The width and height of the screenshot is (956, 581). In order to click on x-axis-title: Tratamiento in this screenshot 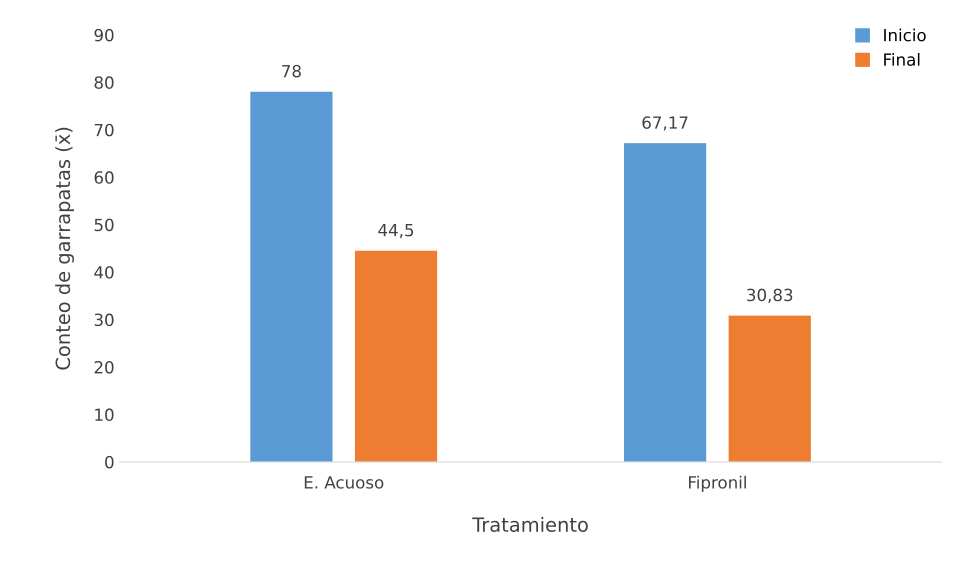, I will do `click(530, 524)`.